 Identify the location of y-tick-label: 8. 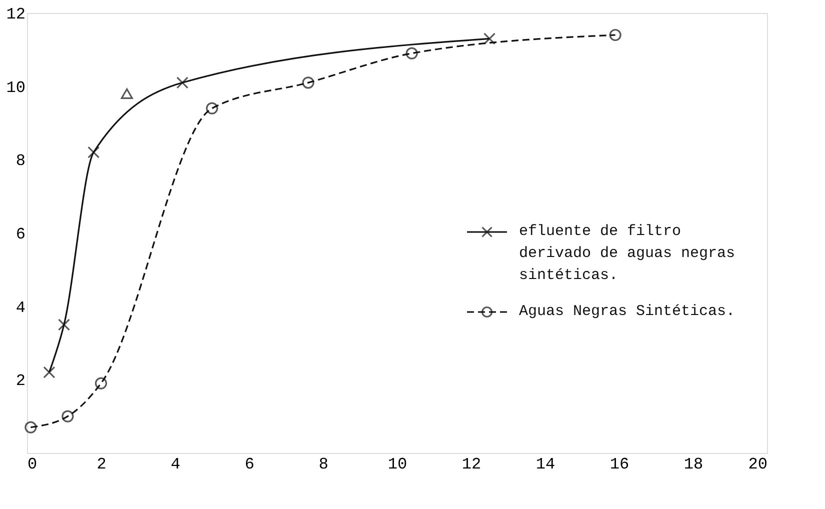
(21, 161).